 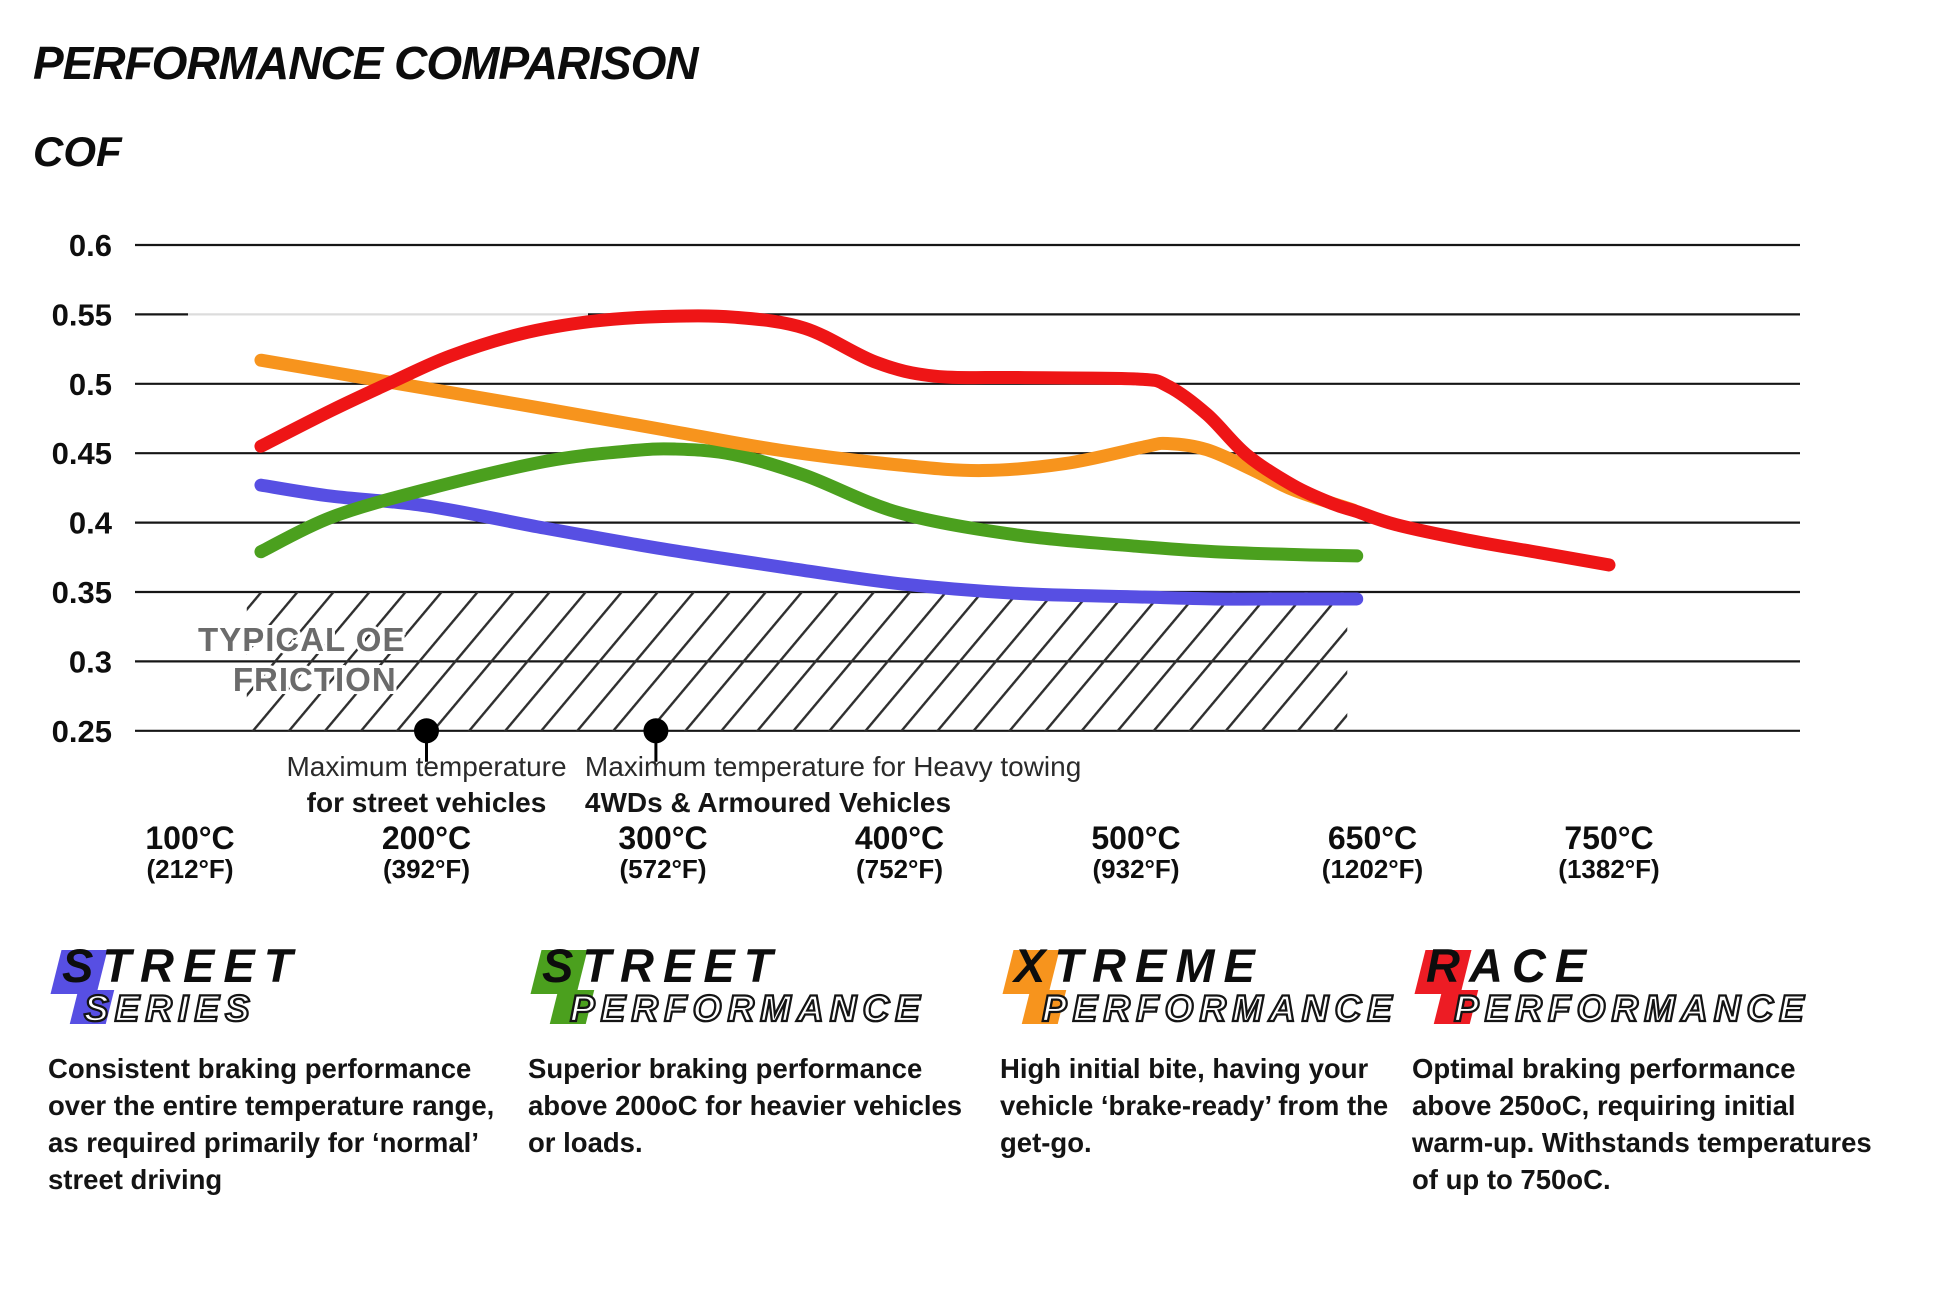 What do you see at coordinates (1647, 986) in the screenshot?
I see `race-performance-logo: RACE PERFORMANCE` at bounding box center [1647, 986].